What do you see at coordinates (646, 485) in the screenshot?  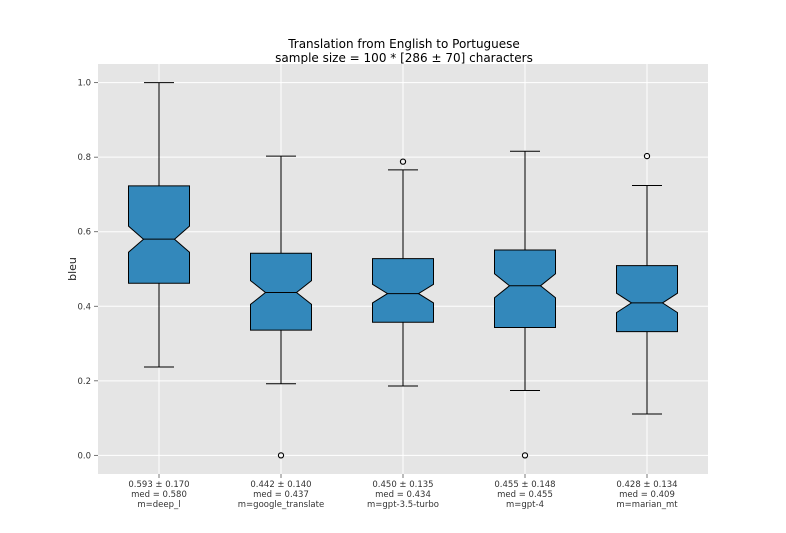 I see `x-tick-label: 0.428 ± 0.134` at bounding box center [646, 485].